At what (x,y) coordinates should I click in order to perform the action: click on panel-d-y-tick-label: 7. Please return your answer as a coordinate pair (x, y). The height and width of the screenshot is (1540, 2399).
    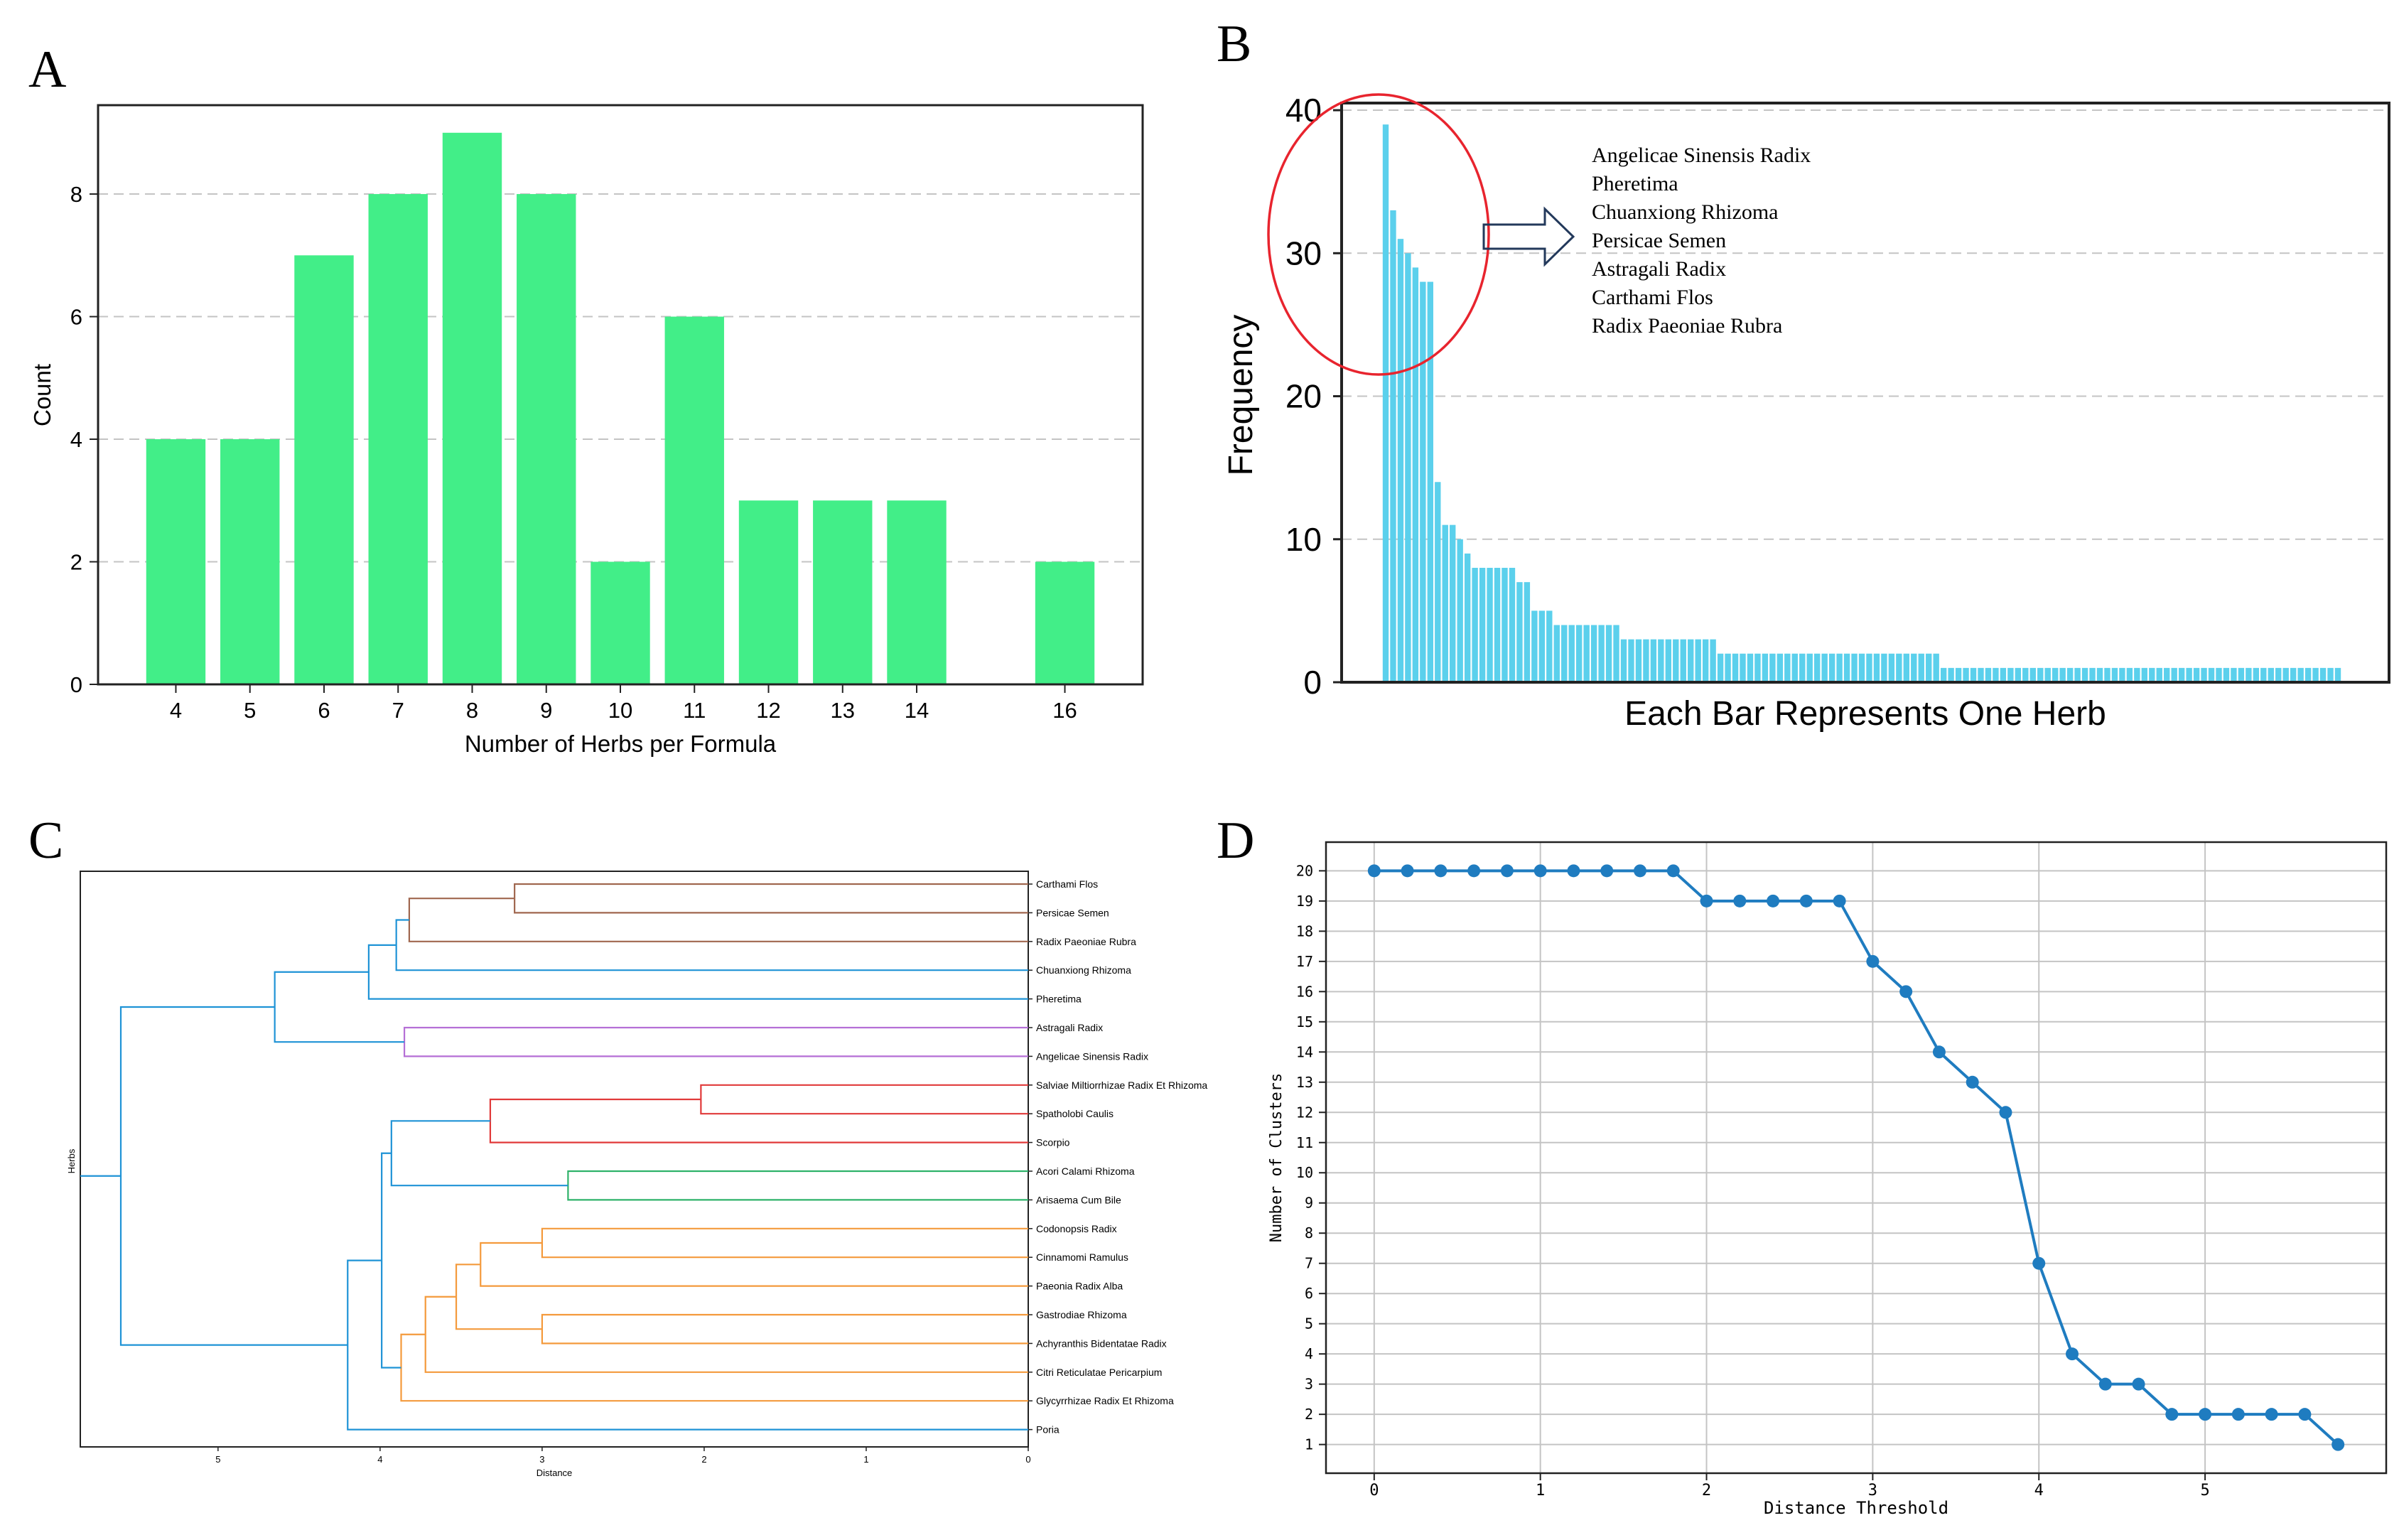
    Looking at the image, I should click on (1309, 1264).